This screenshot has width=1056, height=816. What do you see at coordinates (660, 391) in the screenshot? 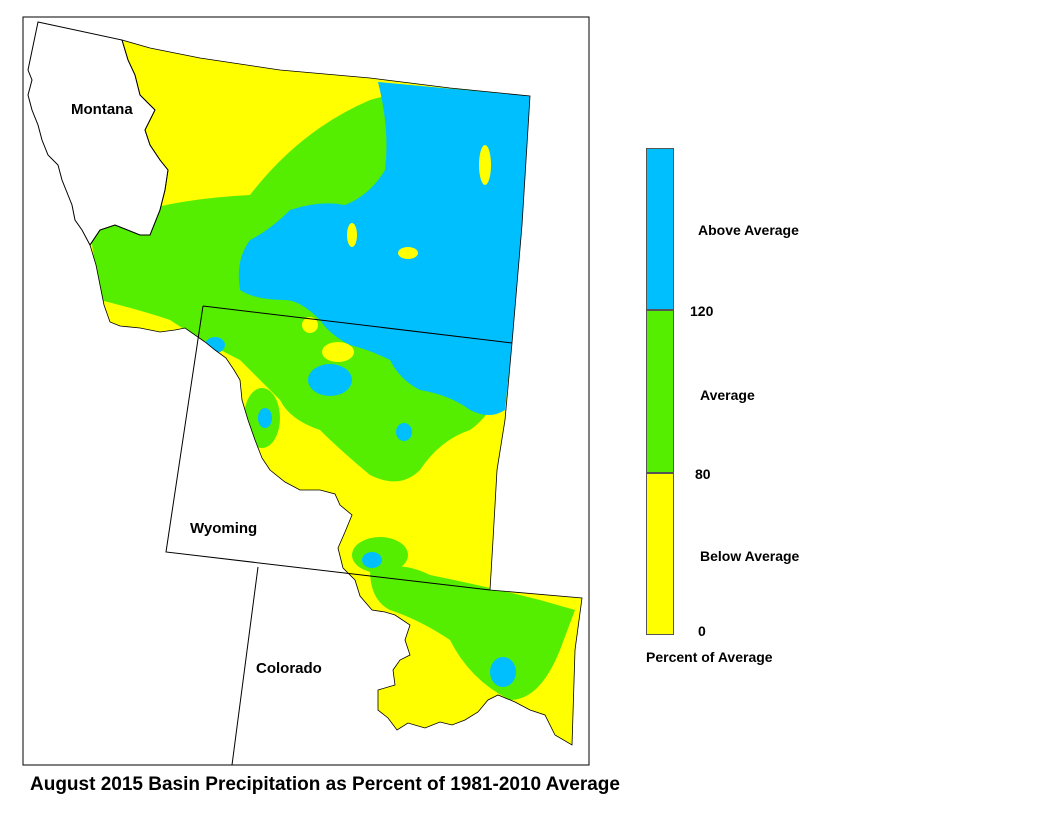
I see `legend-swatch-average` at bounding box center [660, 391].